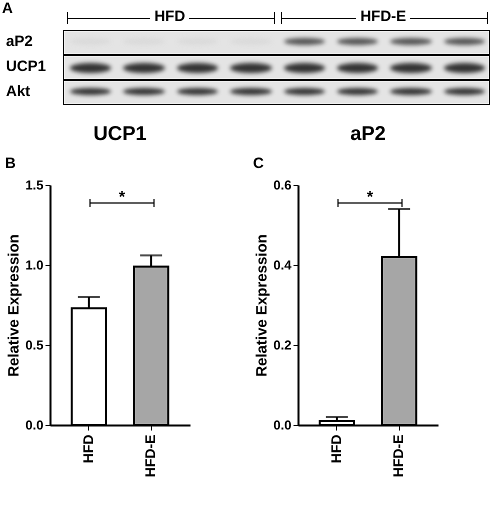 This screenshot has height=507, width=496. Describe the element at coordinates (34, 345) in the screenshot. I see `y-tick-label: 0.5` at that location.